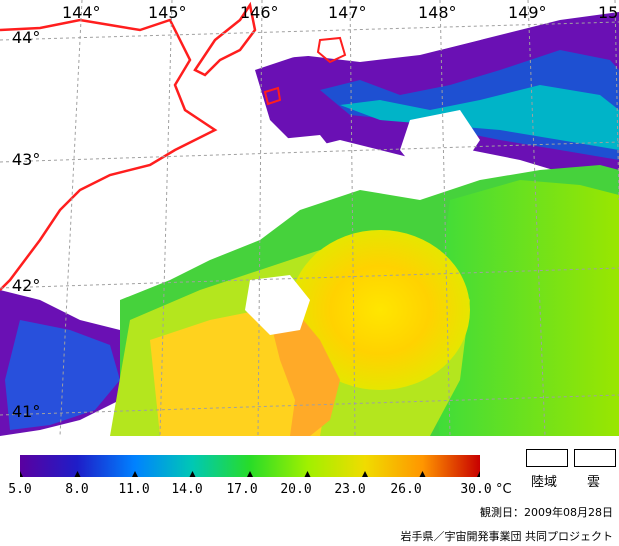  Describe the element at coordinates (26, 411) in the screenshot. I see `latitude-label: 41°` at that location.